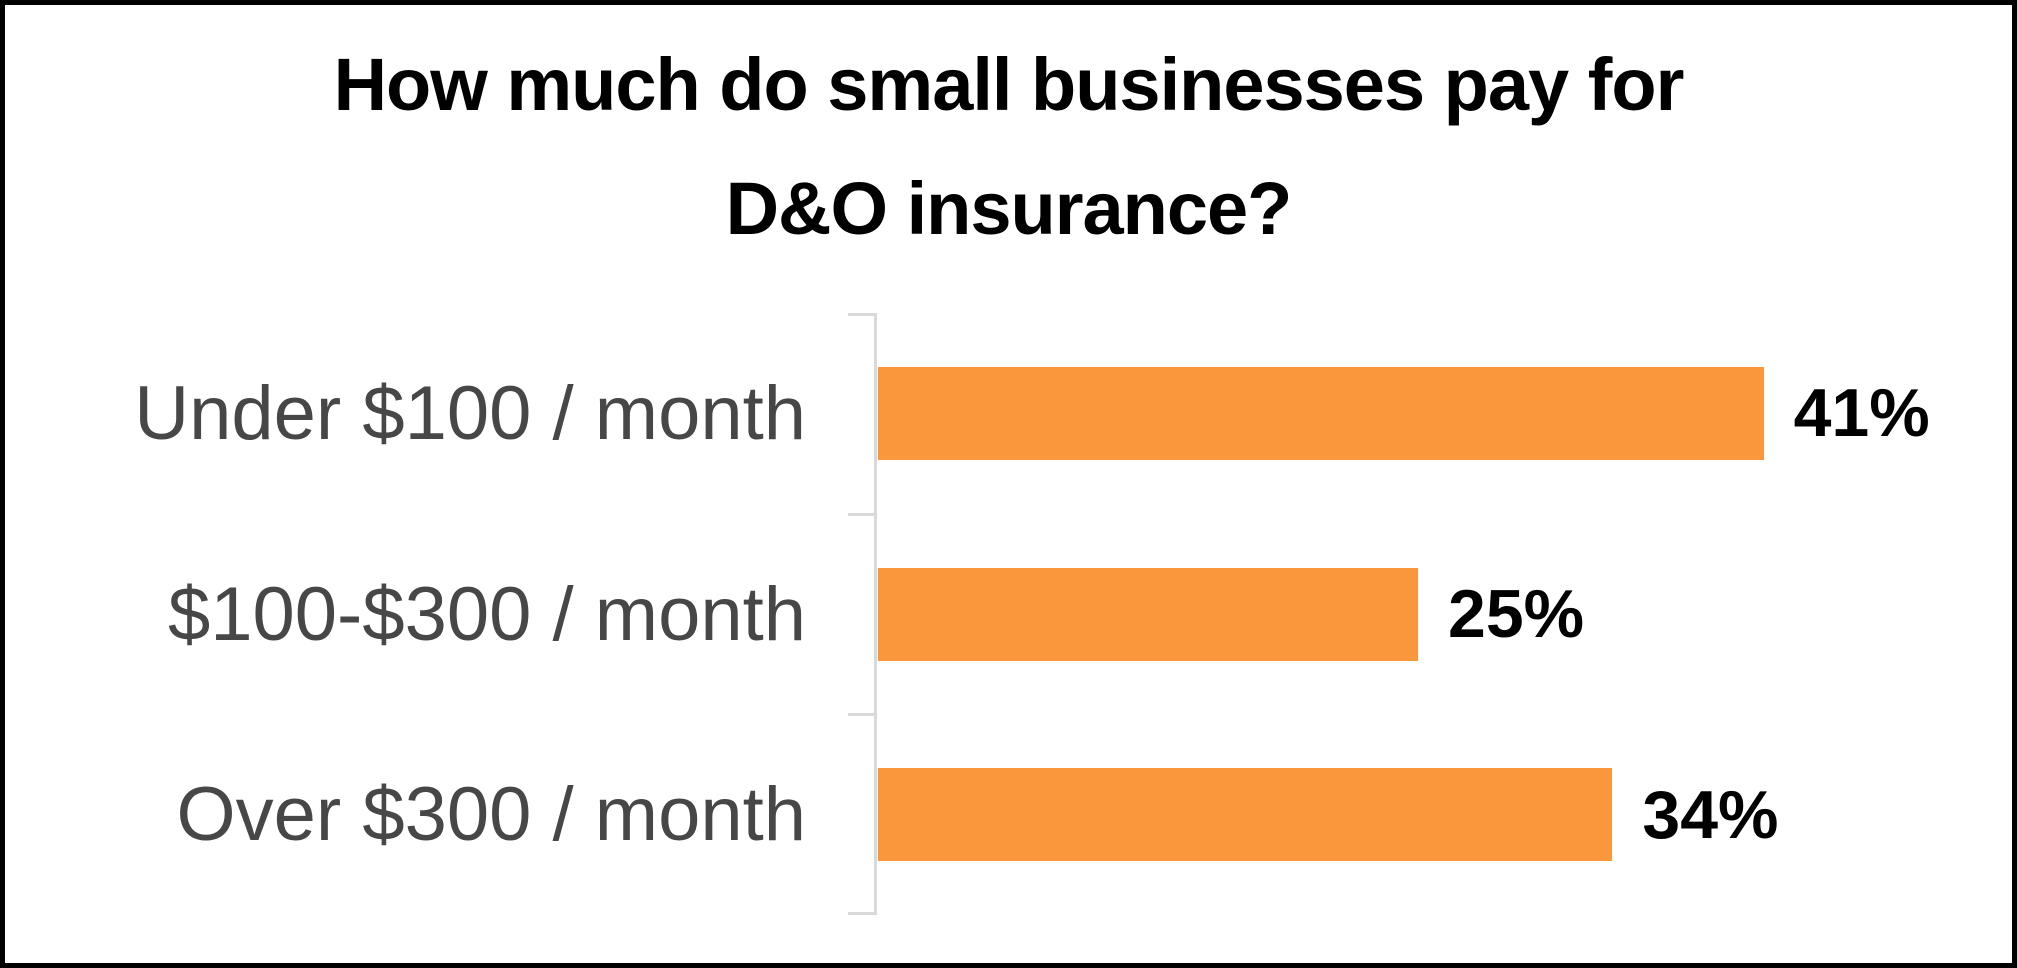 The image size is (2017, 968). What do you see at coordinates (875, 614) in the screenshot?
I see `y-axis-line` at bounding box center [875, 614].